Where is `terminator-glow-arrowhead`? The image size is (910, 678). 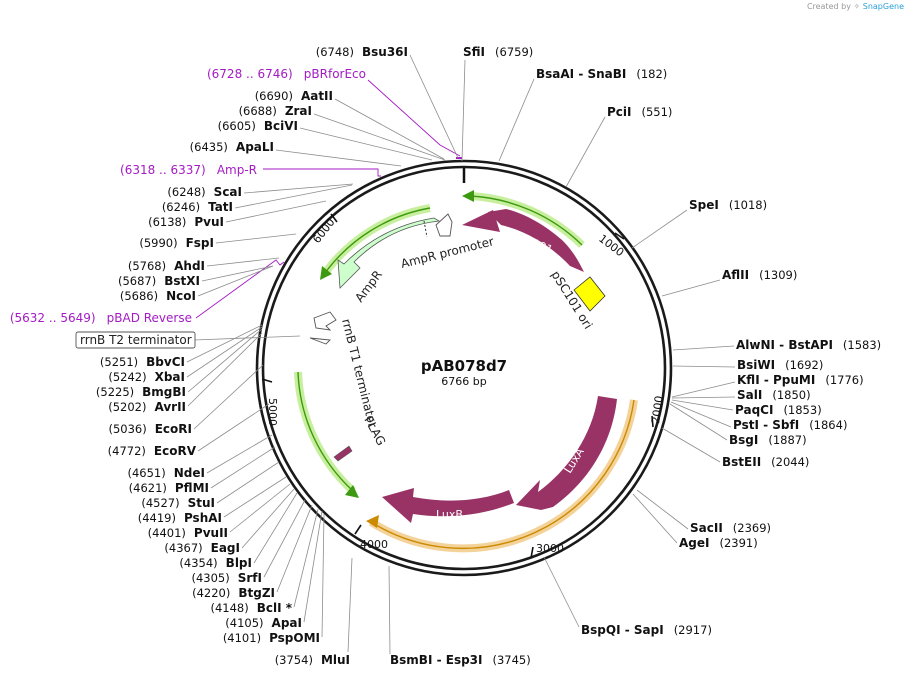
terminator-glow-arrowhead is located at coordinates (352, 491).